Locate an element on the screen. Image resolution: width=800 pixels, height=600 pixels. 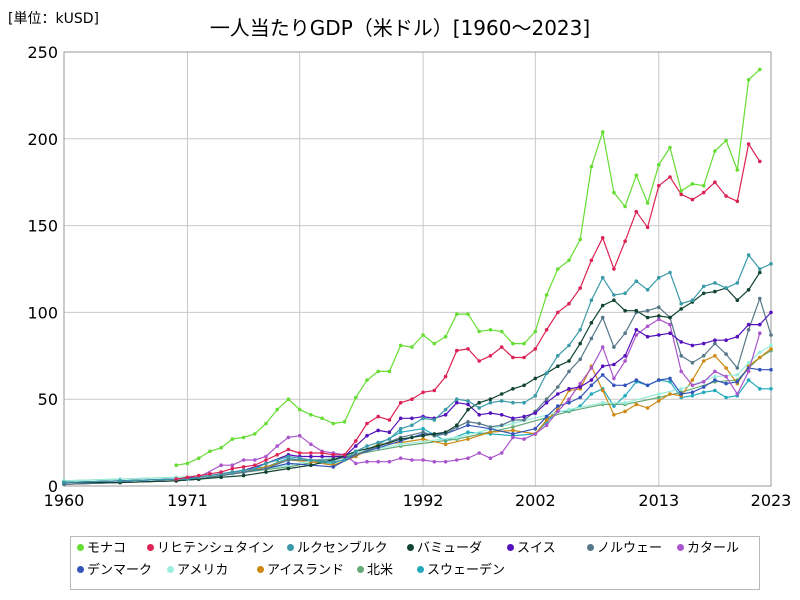
chart-title: 一人当たりGDP（米ドル）[1960～2023] is located at coordinates (400, 28).